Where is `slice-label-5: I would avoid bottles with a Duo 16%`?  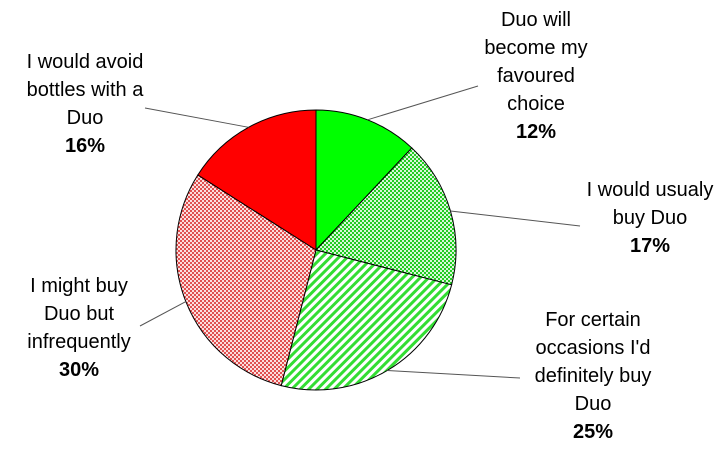 slice-label-5: I would avoid bottles with a Duo 16% is located at coordinates (86, 104).